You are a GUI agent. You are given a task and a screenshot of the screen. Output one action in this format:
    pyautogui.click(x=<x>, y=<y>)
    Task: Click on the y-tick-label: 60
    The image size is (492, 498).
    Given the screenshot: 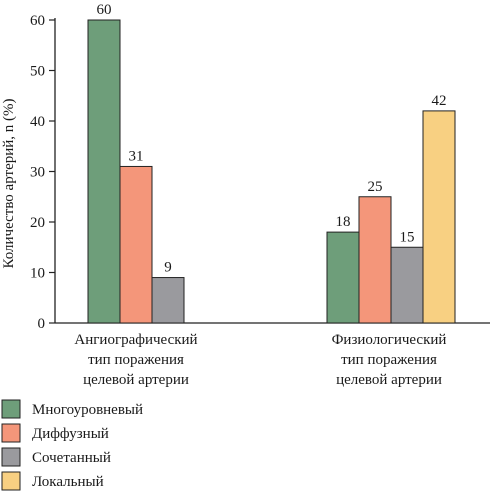 What is the action you would take?
    pyautogui.click(x=37, y=21)
    